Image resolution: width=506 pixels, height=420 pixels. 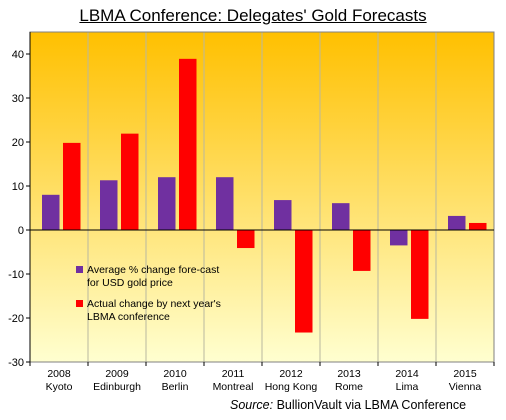 I want to click on x-label-city: Lima, so click(x=407, y=387).